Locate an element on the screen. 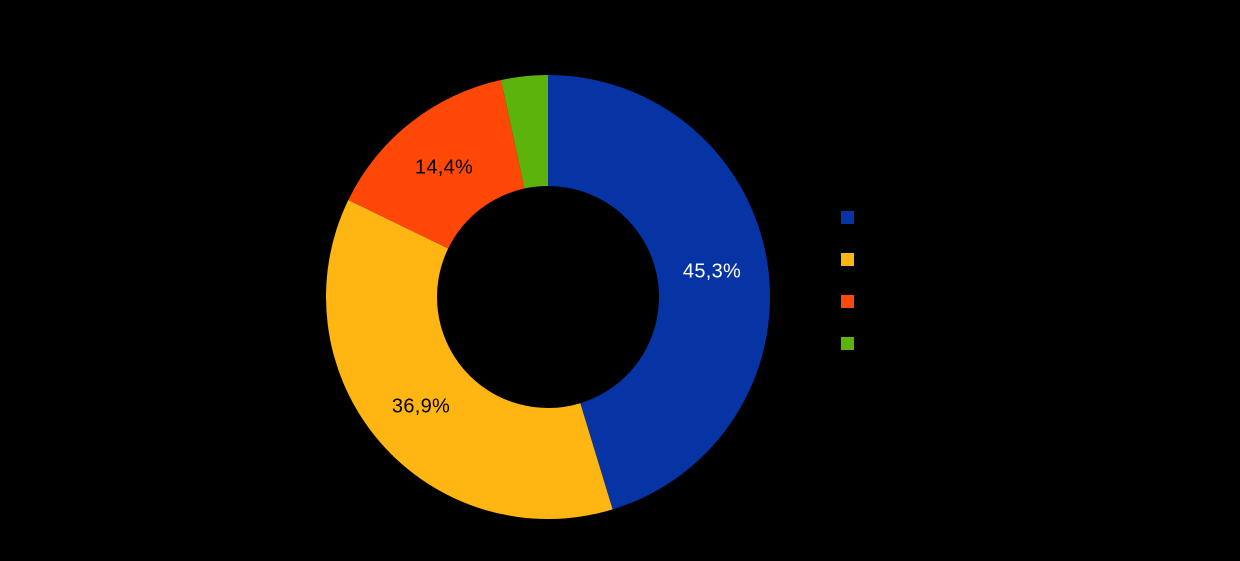 This screenshot has width=1240, height=561. legend-swatch-green is located at coordinates (847, 343).